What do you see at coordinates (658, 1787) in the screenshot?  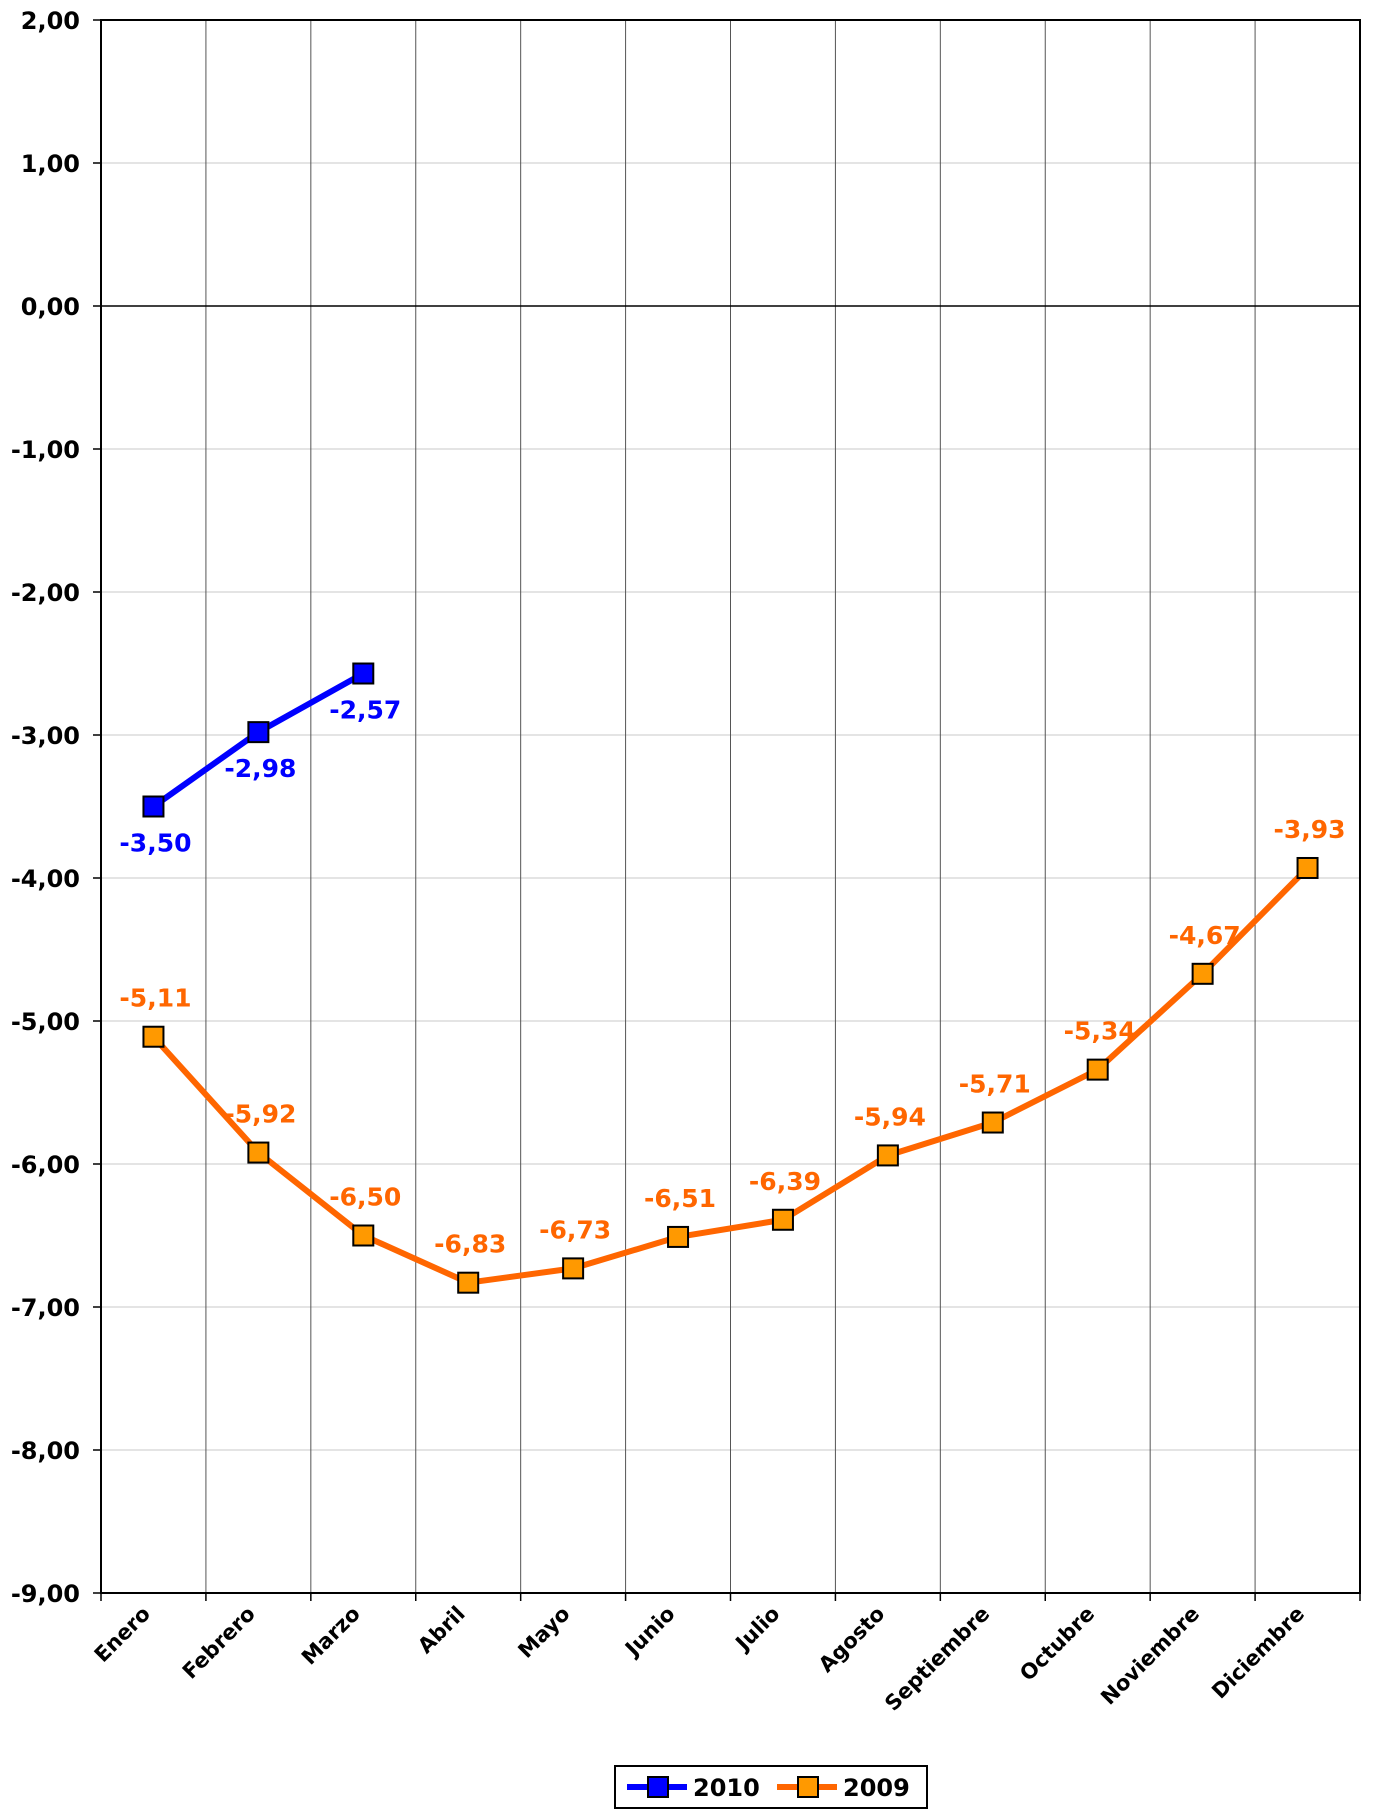 I see `legend-marker-2010` at bounding box center [658, 1787].